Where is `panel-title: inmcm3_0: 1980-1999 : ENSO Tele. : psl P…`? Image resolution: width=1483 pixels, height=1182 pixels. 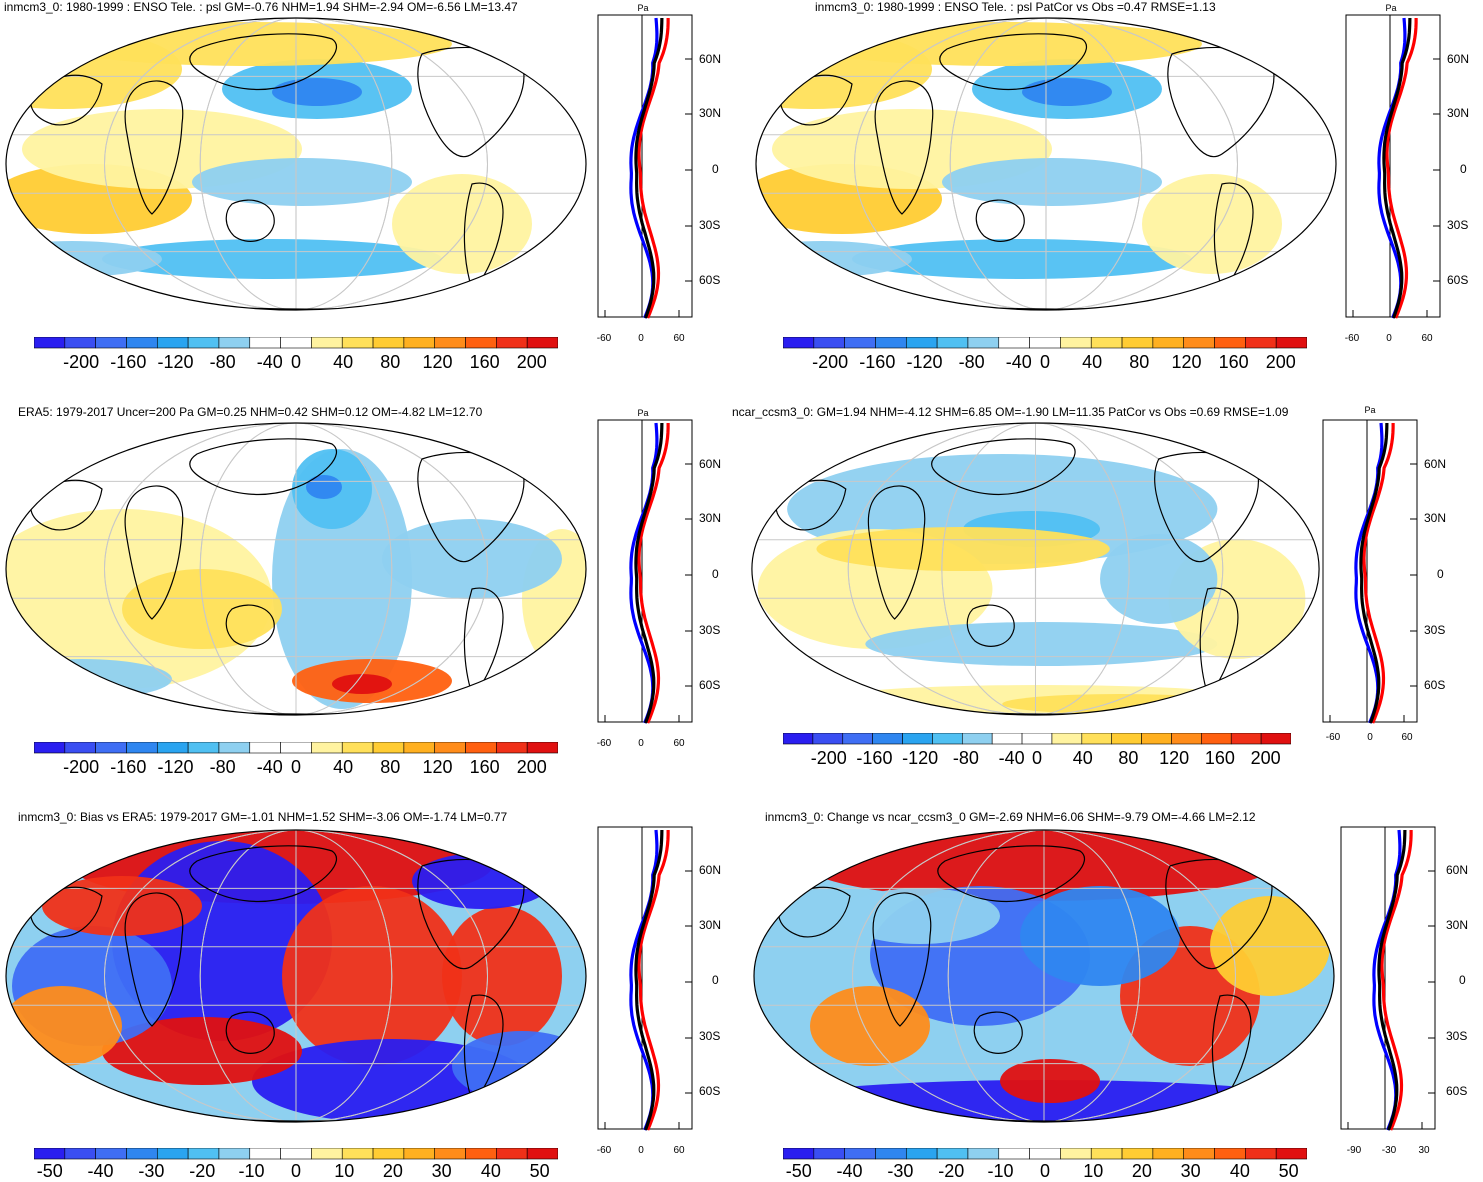 panel-title: inmcm3_0: 1980-1999 : ENSO Tele. : psl P… is located at coordinates (1015, 7).